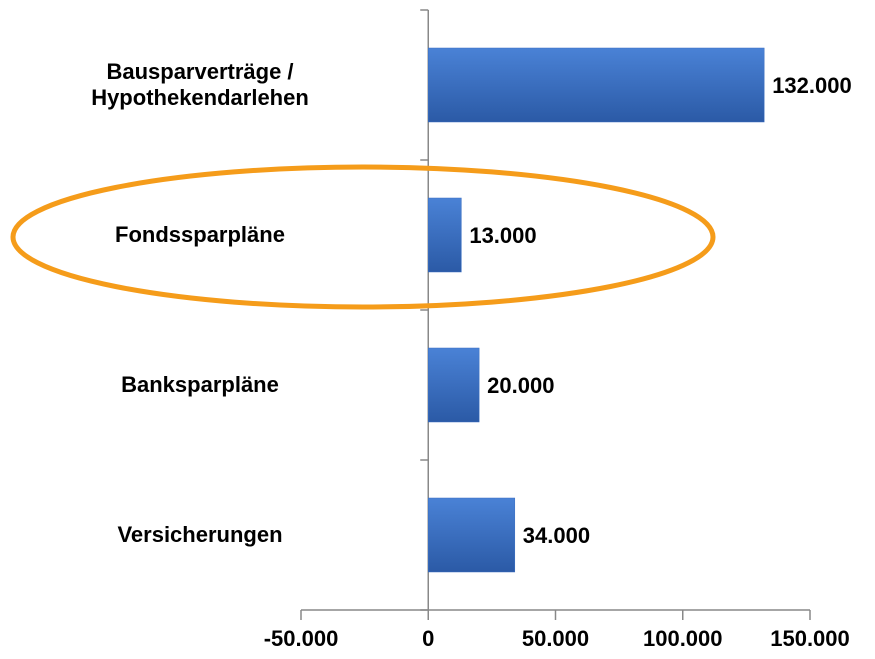  Describe the element at coordinates (556, 535) in the screenshot. I see `value-label: 34.000` at that location.